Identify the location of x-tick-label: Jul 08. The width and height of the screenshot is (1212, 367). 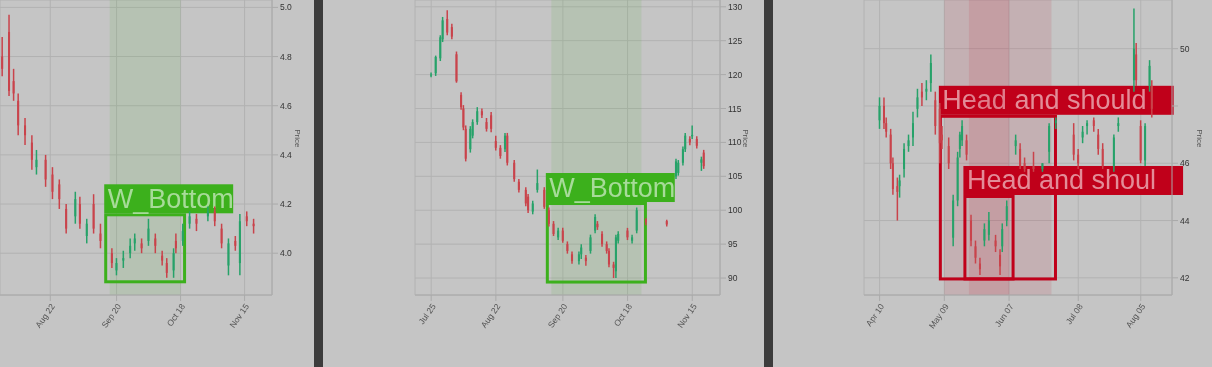
(1074, 314).